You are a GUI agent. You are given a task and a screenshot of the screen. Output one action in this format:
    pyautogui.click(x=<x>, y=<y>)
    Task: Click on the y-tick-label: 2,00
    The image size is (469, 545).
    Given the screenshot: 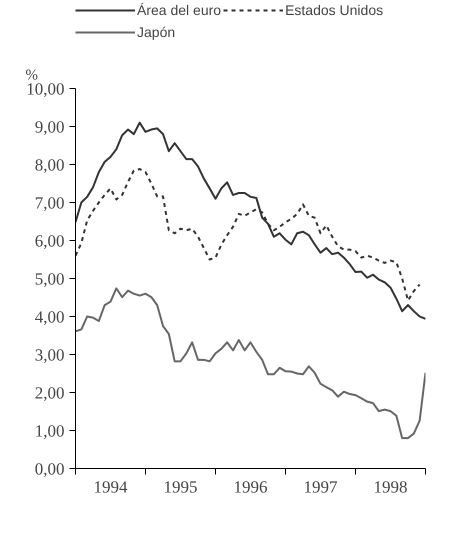 What is the action you would take?
    pyautogui.click(x=49, y=393)
    